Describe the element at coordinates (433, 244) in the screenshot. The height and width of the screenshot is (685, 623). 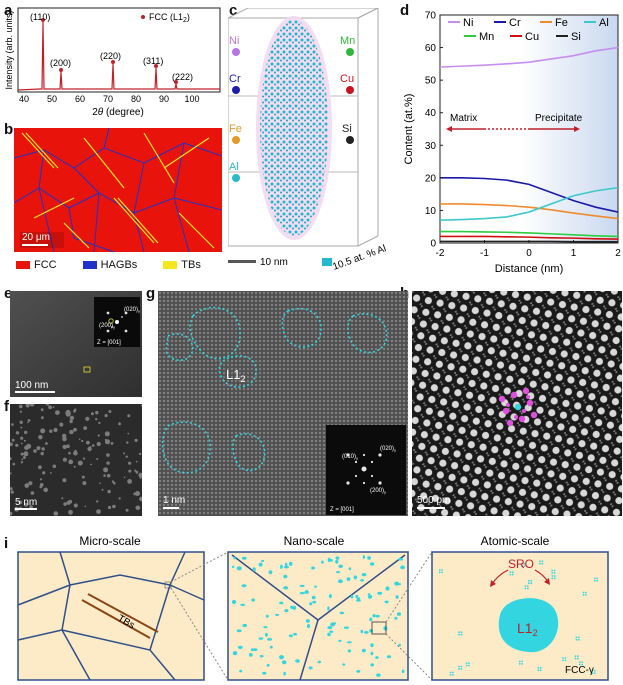
I see `chart-ytick: 0` at that location.